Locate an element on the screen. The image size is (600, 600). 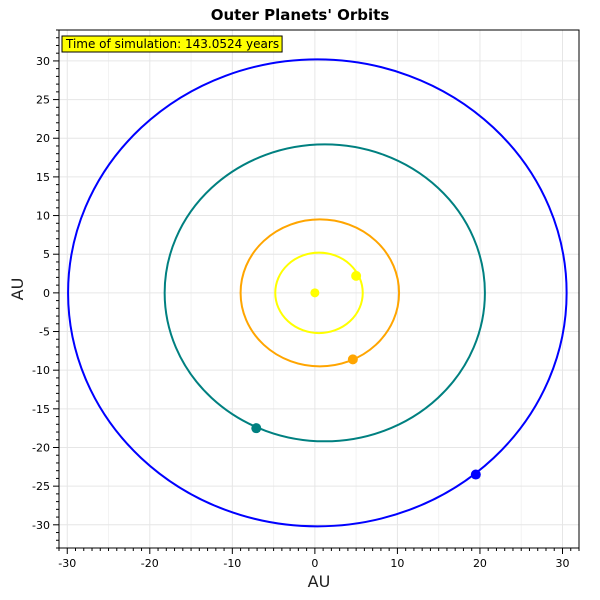
x-axis-ticks: -30 -20 -10 0 10 20 30 is located at coordinates (313, 559).